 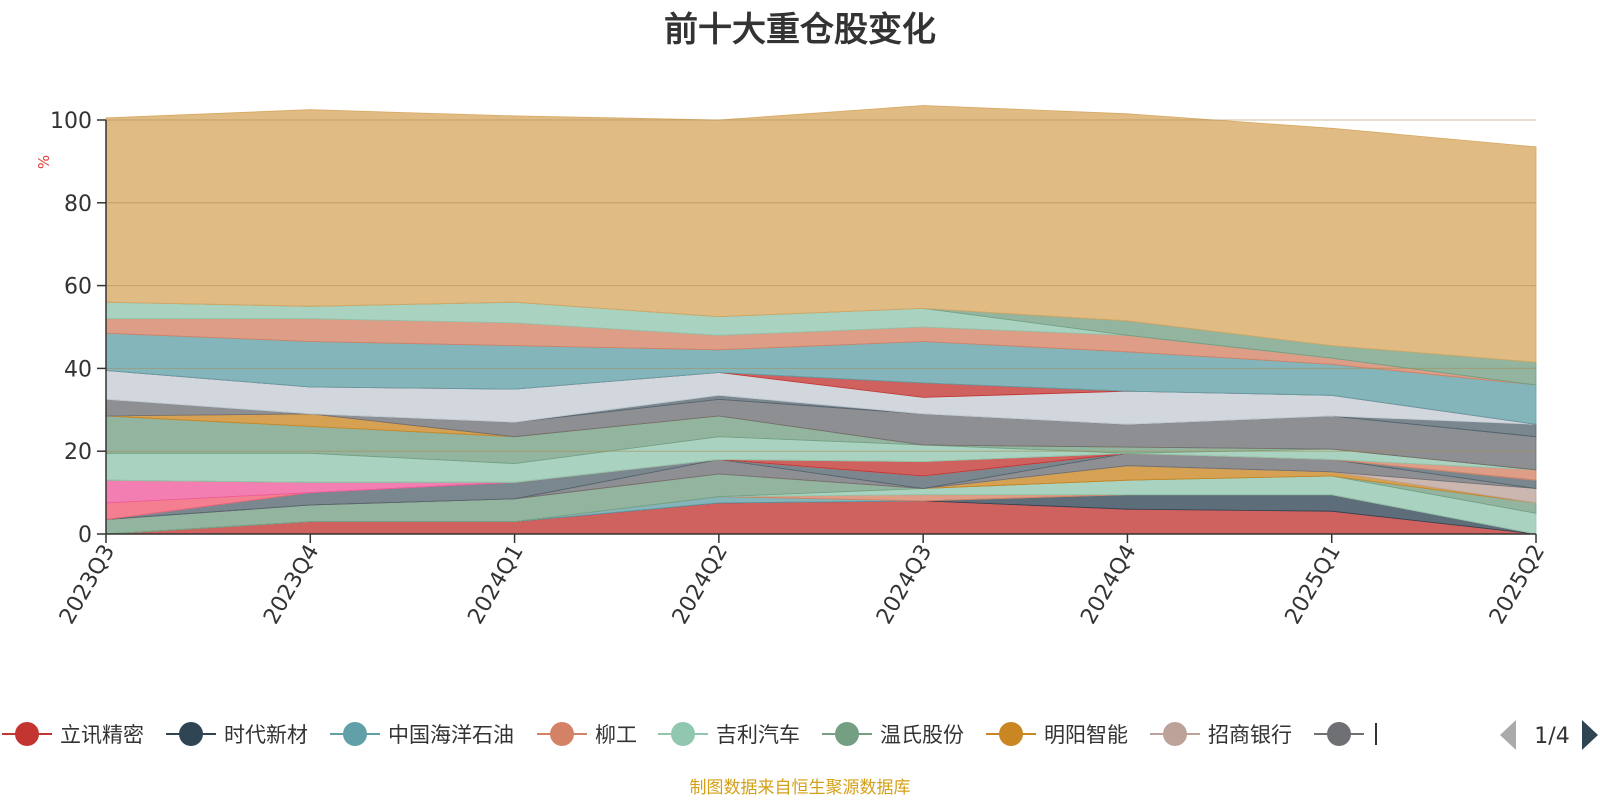 What do you see at coordinates (616, 735) in the screenshot?
I see `legend-item-label: 柳工` at bounding box center [616, 735].